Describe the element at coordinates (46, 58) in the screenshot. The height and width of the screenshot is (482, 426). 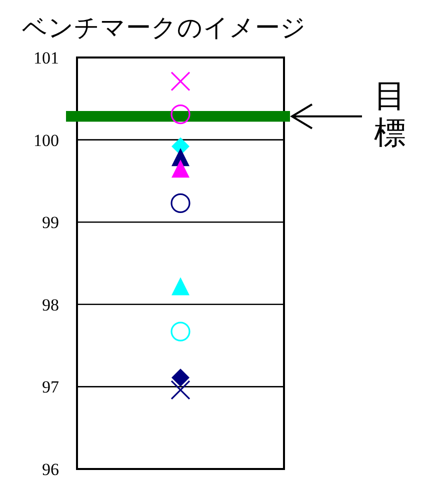
I see `y-tick-label: 101` at that location.